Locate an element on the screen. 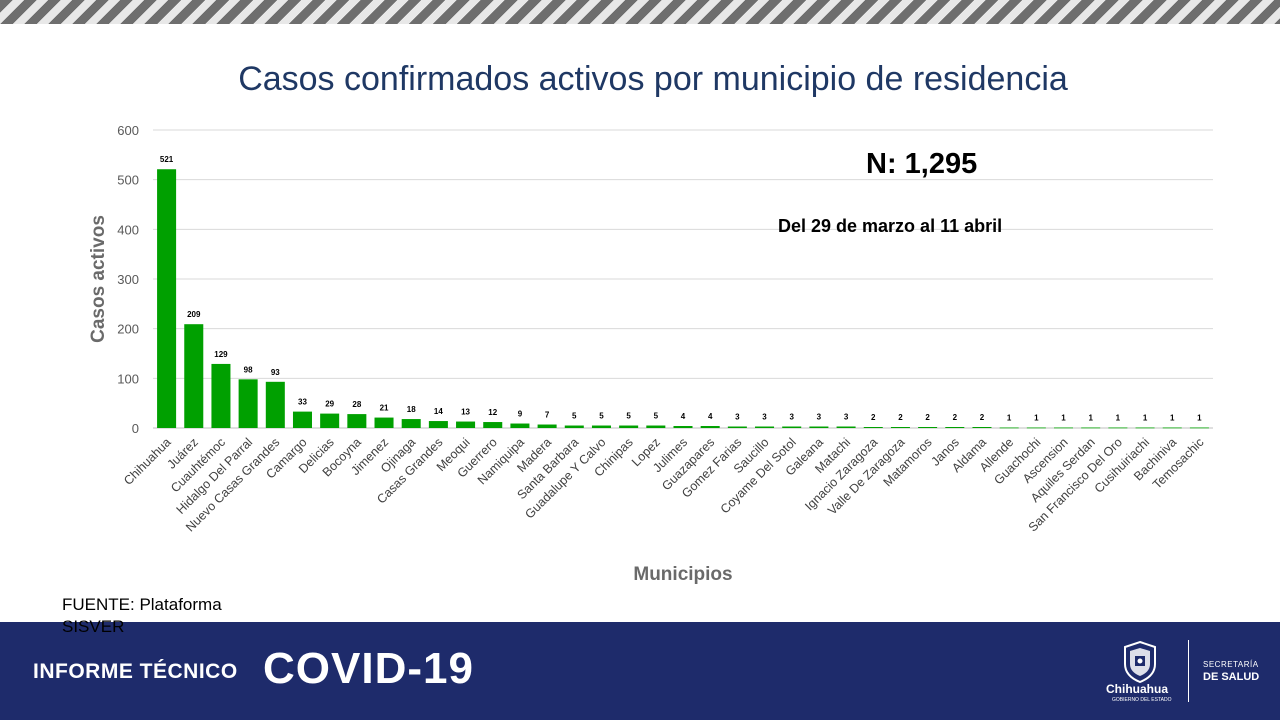 This screenshot has height=720, width=1280. data-label: 521 is located at coordinates (167, 159).